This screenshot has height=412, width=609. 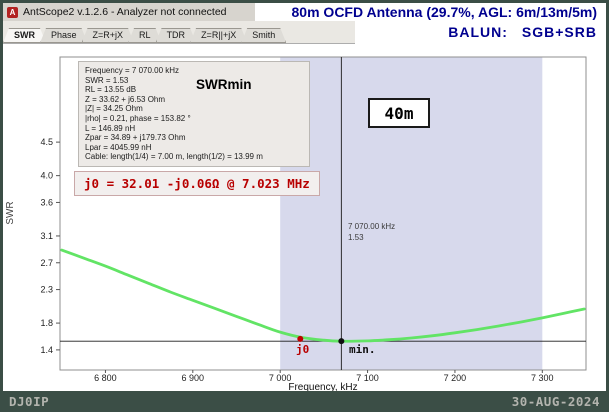 I want to click on callsign-label: DJ0IP, so click(x=29, y=401).